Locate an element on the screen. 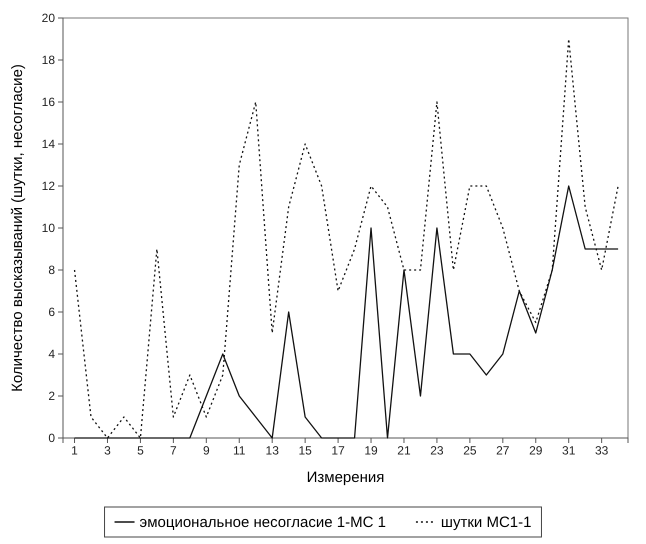  x-tick-label: 25 is located at coordinates (470, 451).